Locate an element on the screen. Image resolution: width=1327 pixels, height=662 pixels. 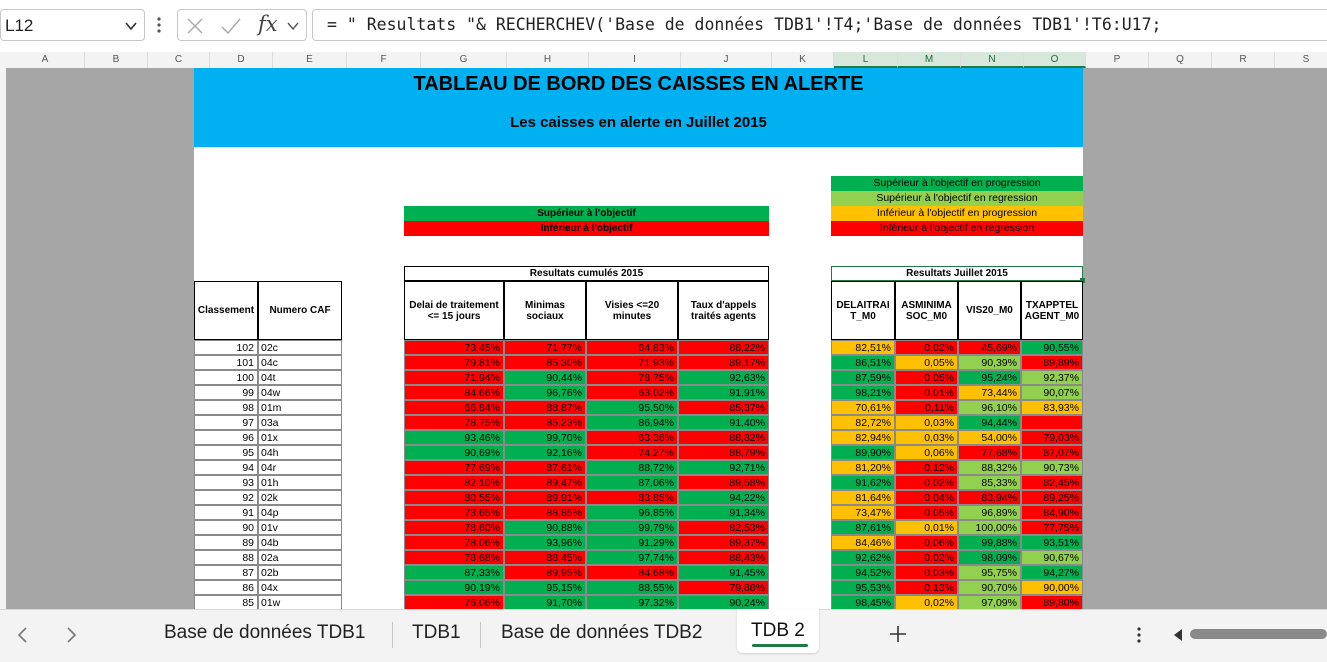
tab-base-tdb1: Base de données TDB1 is located at coordinates (265, 632).